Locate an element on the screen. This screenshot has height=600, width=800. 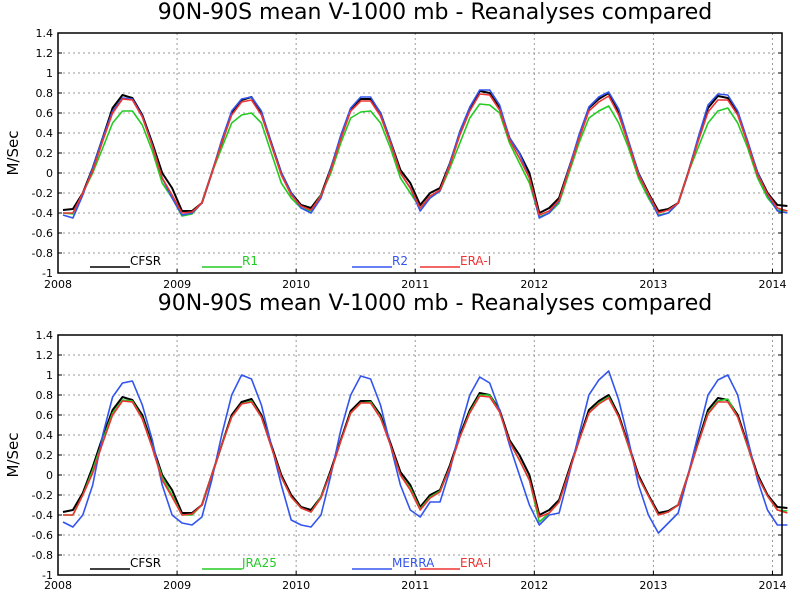
legend-label: R1 is located at coordinates (250, 261).